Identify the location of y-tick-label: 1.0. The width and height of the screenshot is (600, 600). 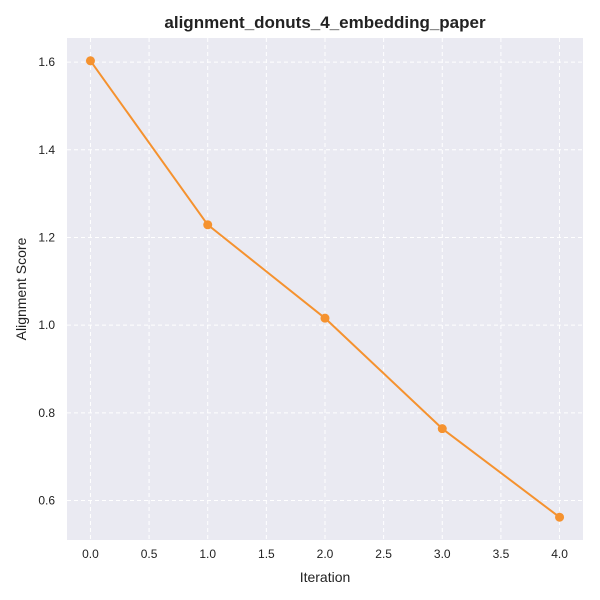
(46, 325).